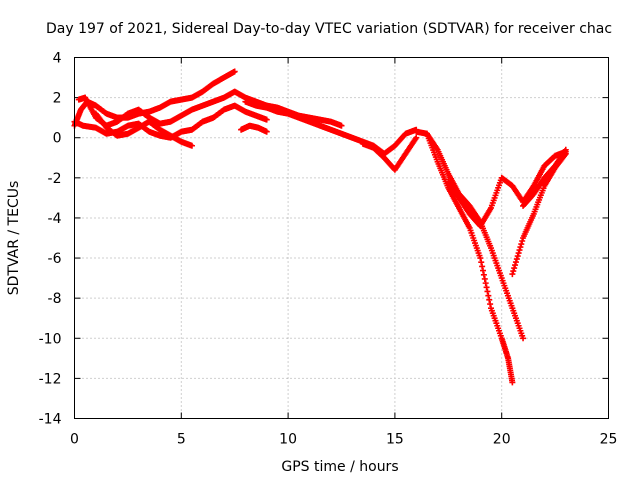 The image size is (640, 480). I want to click on x-tick-label: 5, so click(181, 440).